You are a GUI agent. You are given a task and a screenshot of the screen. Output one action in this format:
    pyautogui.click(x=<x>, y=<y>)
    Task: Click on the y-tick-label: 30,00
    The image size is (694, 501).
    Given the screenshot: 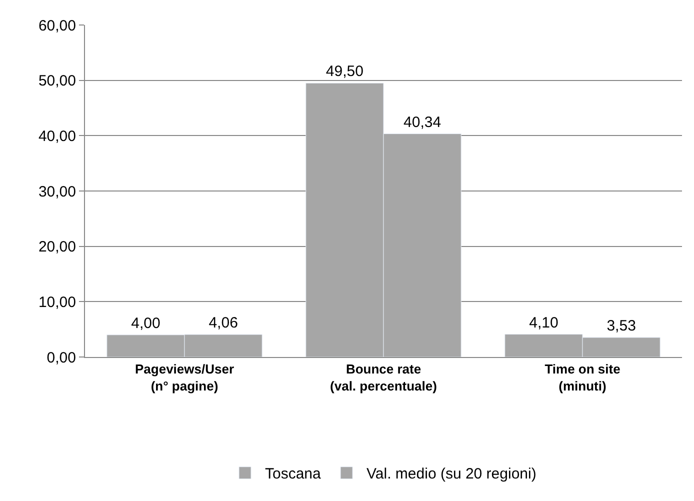 What is the action you would take?
    pyautogui.click(x=57, y=191)
    